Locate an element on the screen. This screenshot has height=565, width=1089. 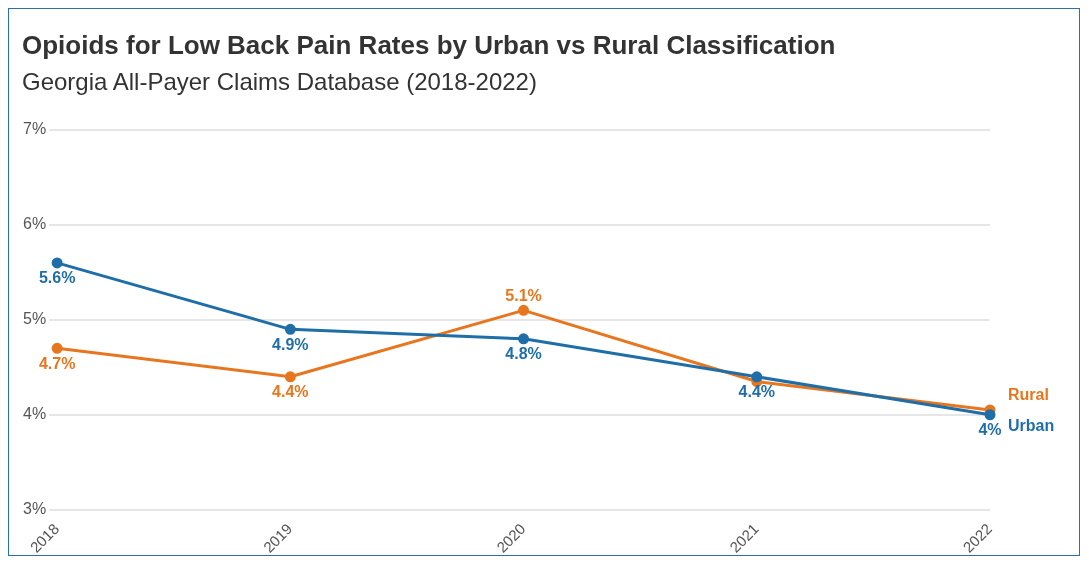
chart-subtitle: Georgia All-Payer Claims Database (2018-2022) is located at coordinates (279, 82).